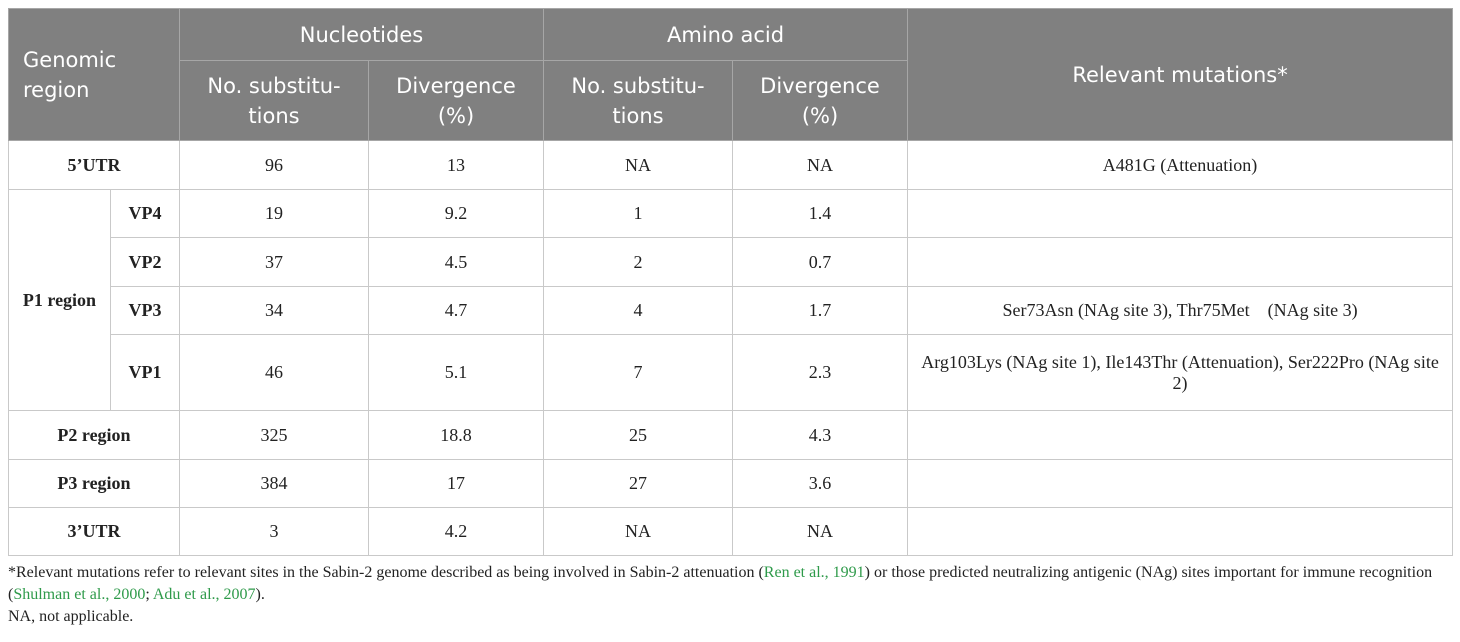 The width and height of the screenshot is (1460, 642). Describe the element at coordinates (1180, 74) in the screenshot. I see `header-cell: Relevant mutations*` at that location.